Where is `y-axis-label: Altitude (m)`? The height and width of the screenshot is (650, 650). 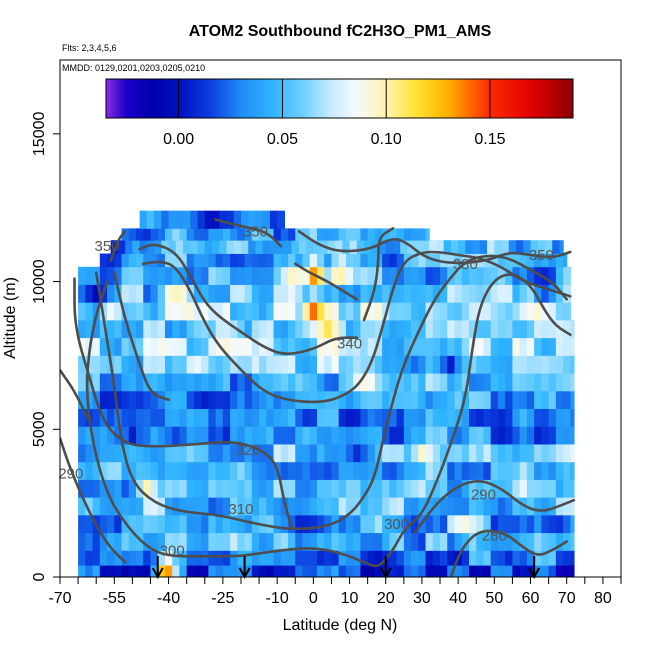 y-axis-label: Altitude (m) is located at coordinates (10, 318).